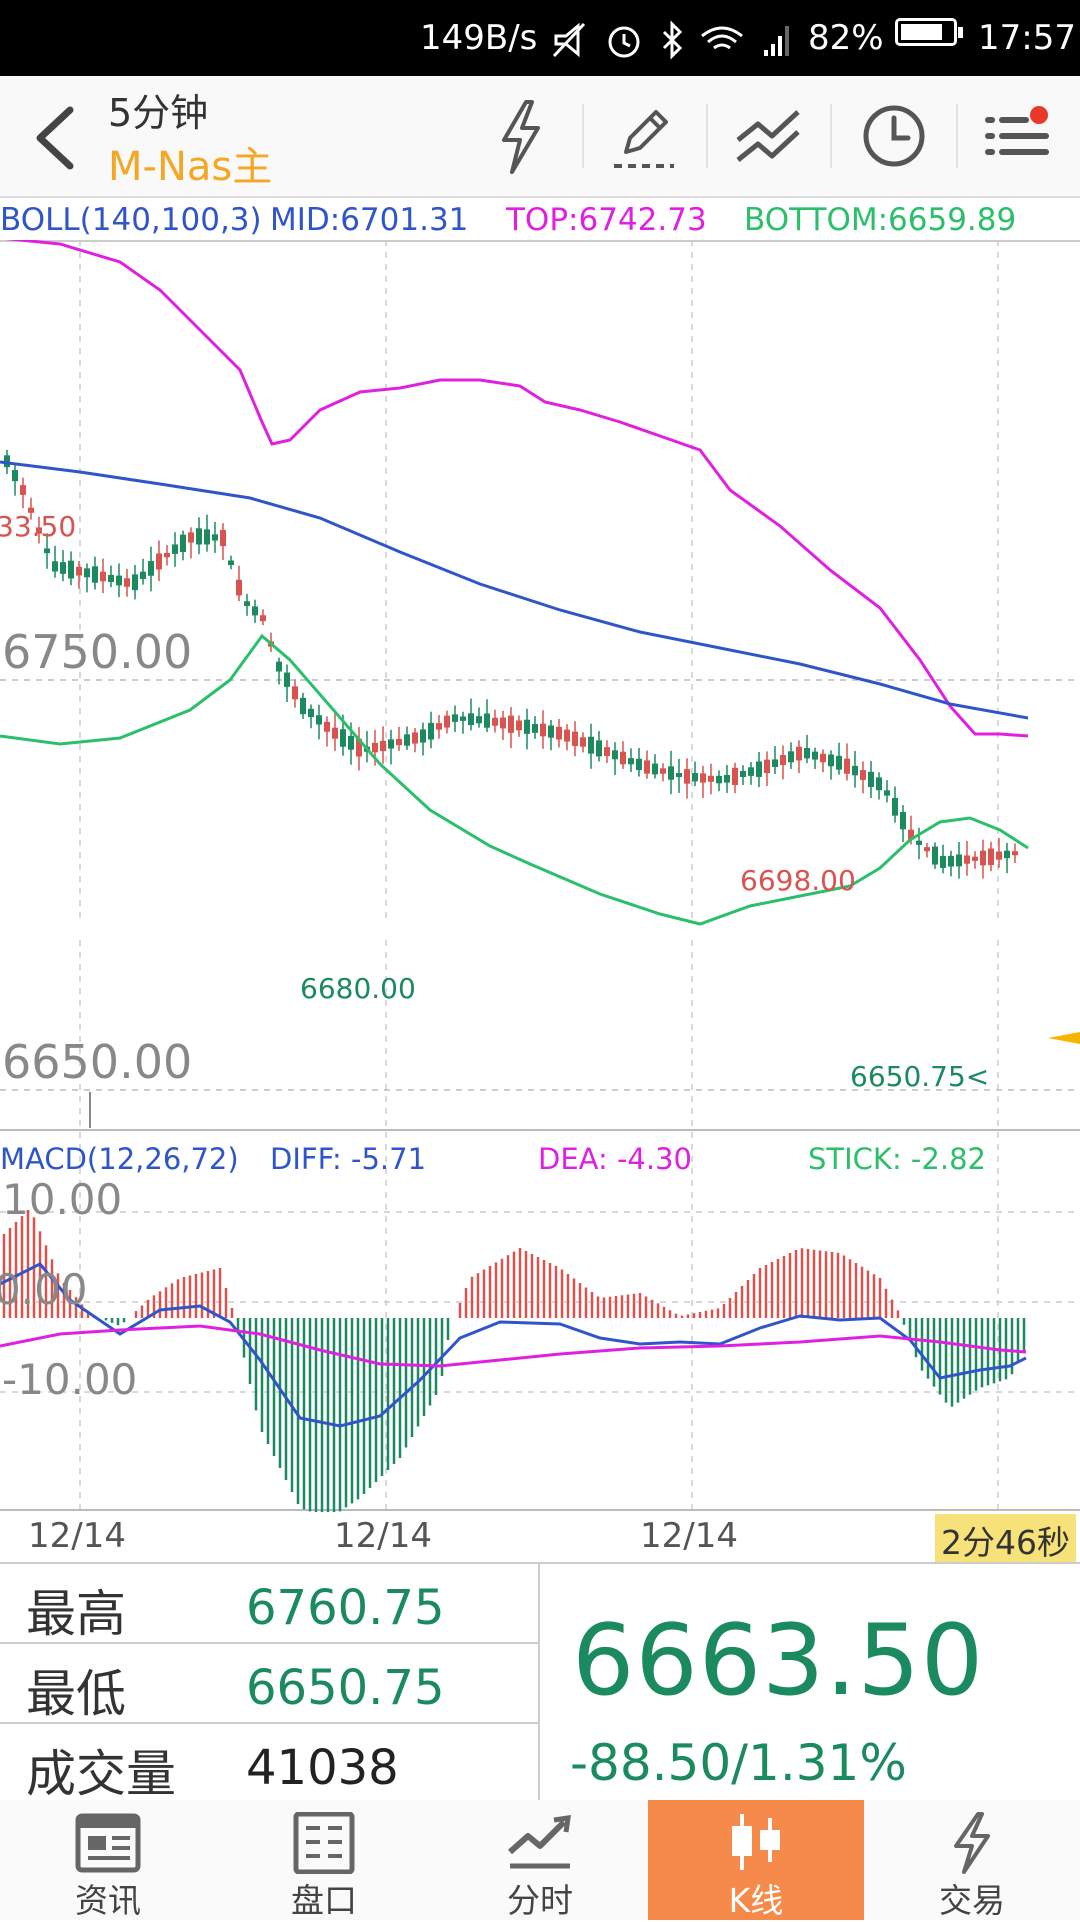  I want to click on trendline-button, so click(768, 136).